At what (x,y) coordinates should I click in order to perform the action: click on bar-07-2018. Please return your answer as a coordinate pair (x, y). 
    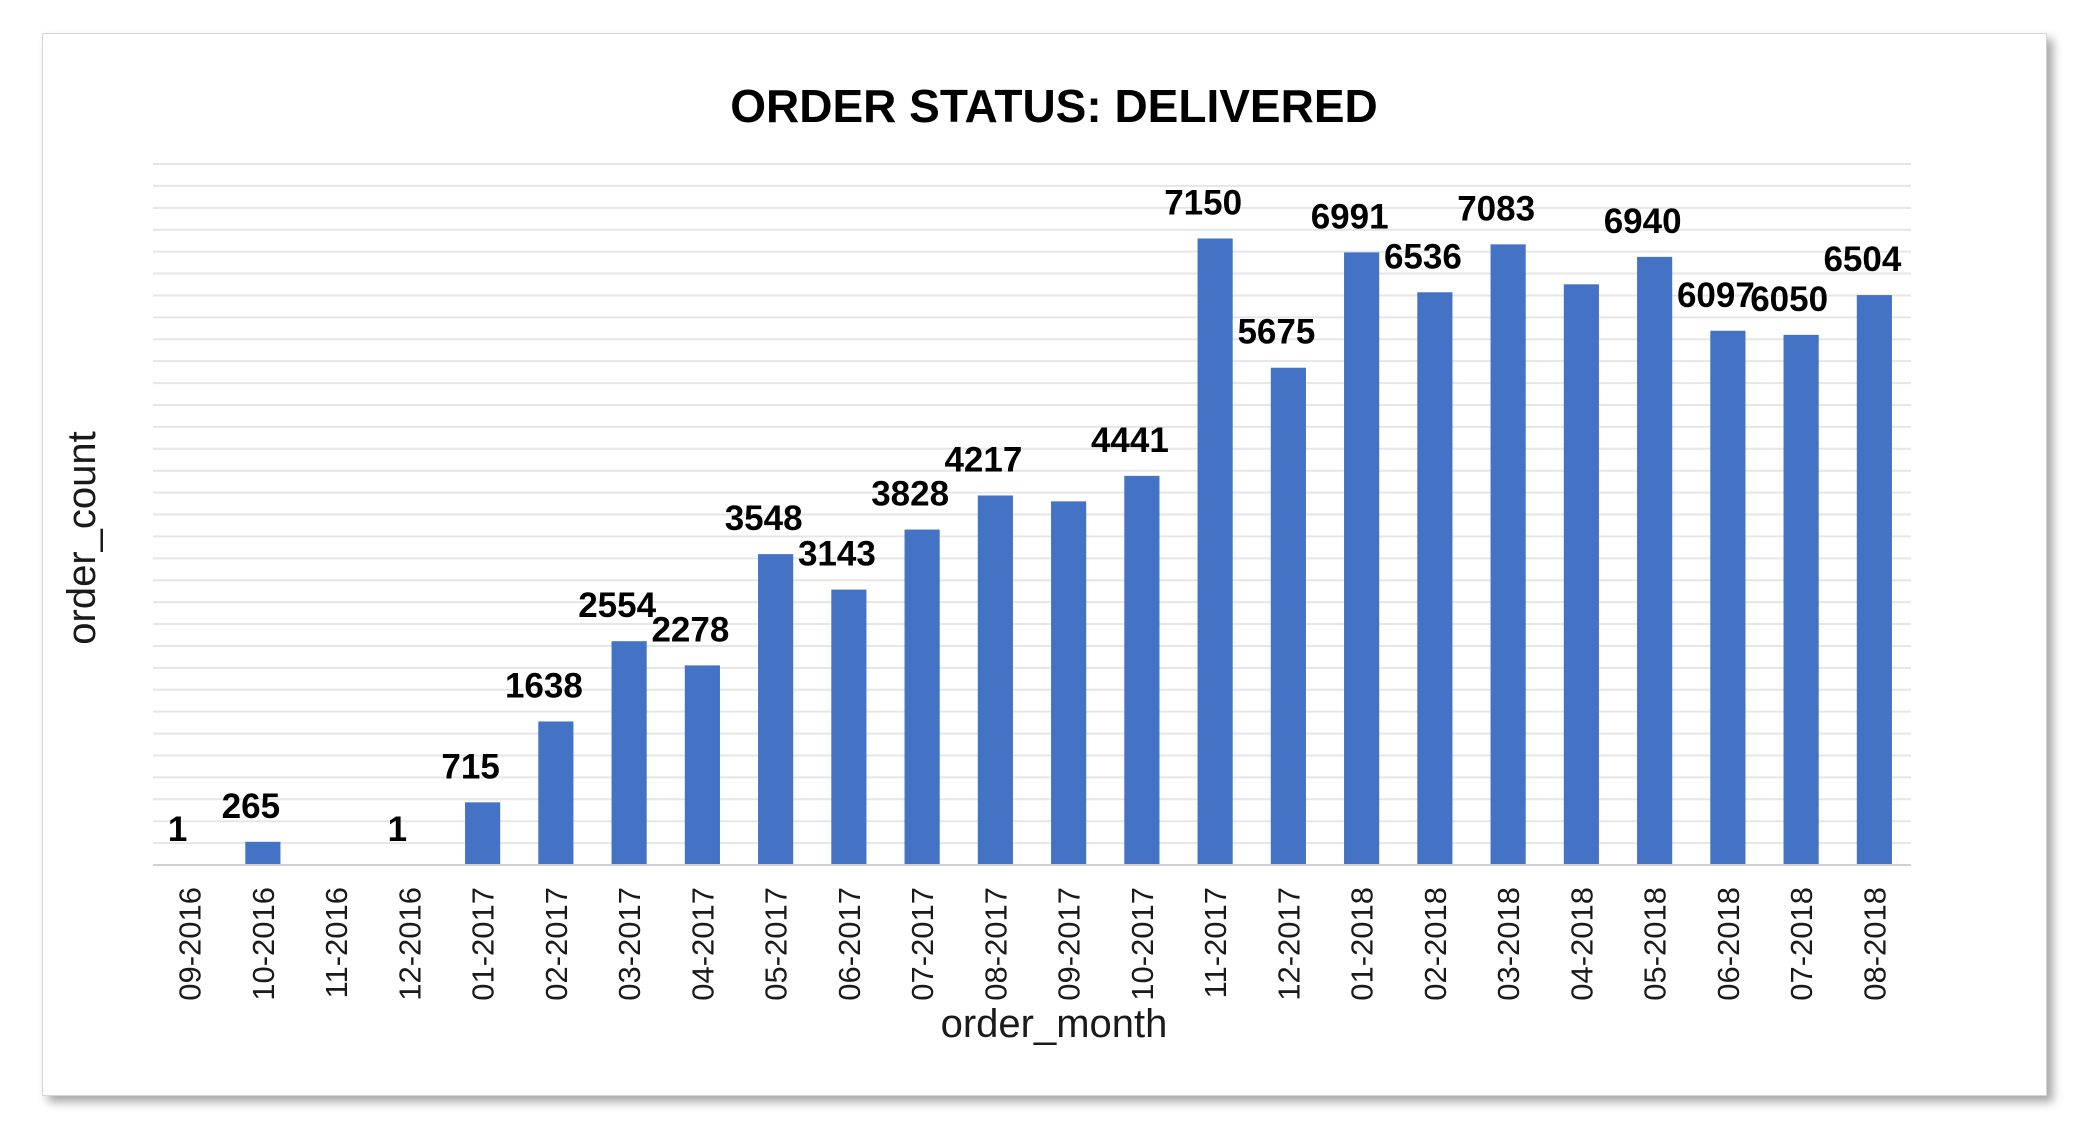
    Looking at the image, I should click on (1801, 599).